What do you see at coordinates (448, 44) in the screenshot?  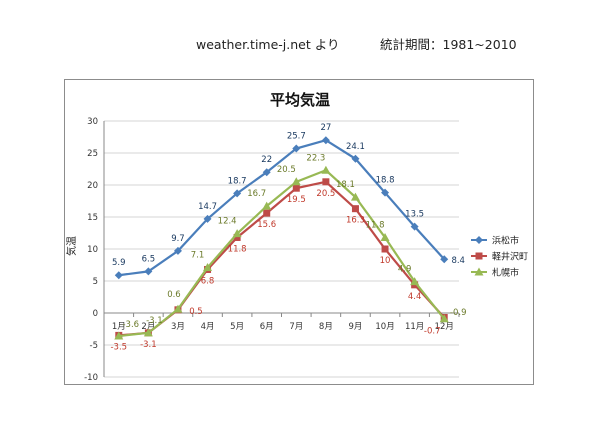 I see `period-label: 統計期間：1981~2010` at bounding box center [448, 44].